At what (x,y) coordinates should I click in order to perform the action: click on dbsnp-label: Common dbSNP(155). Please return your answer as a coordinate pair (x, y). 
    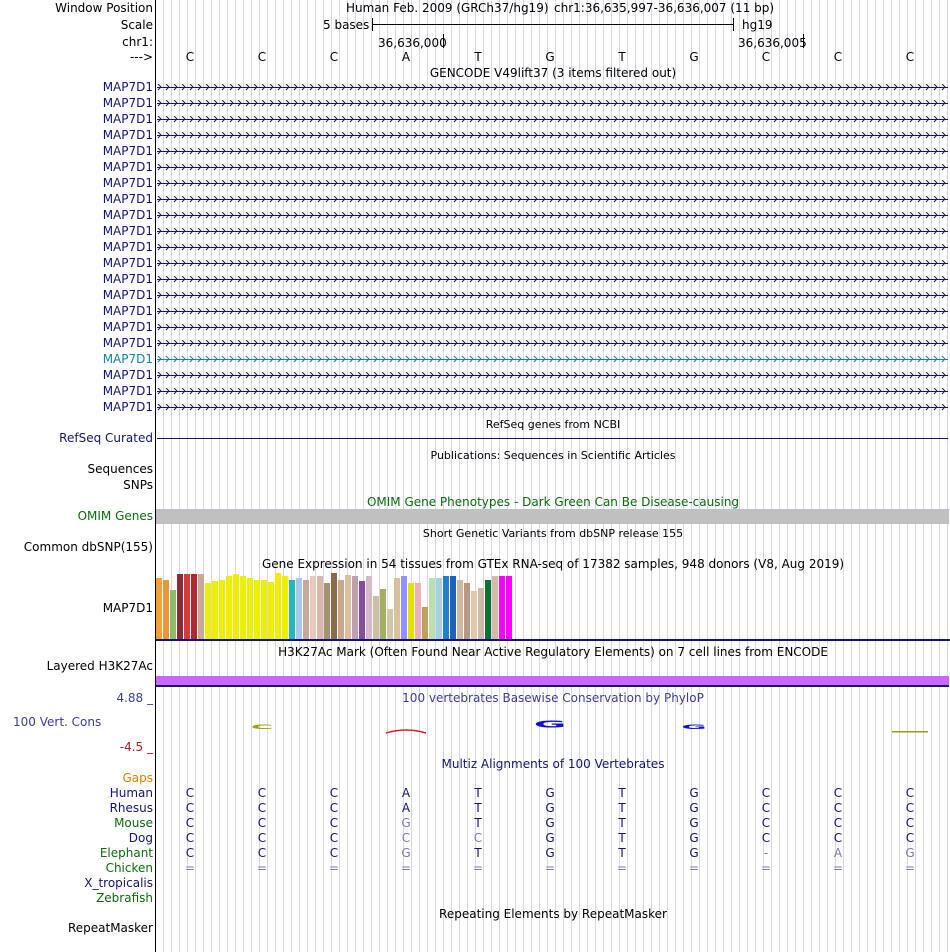
    Looking at the image, I should click on (88, 547).